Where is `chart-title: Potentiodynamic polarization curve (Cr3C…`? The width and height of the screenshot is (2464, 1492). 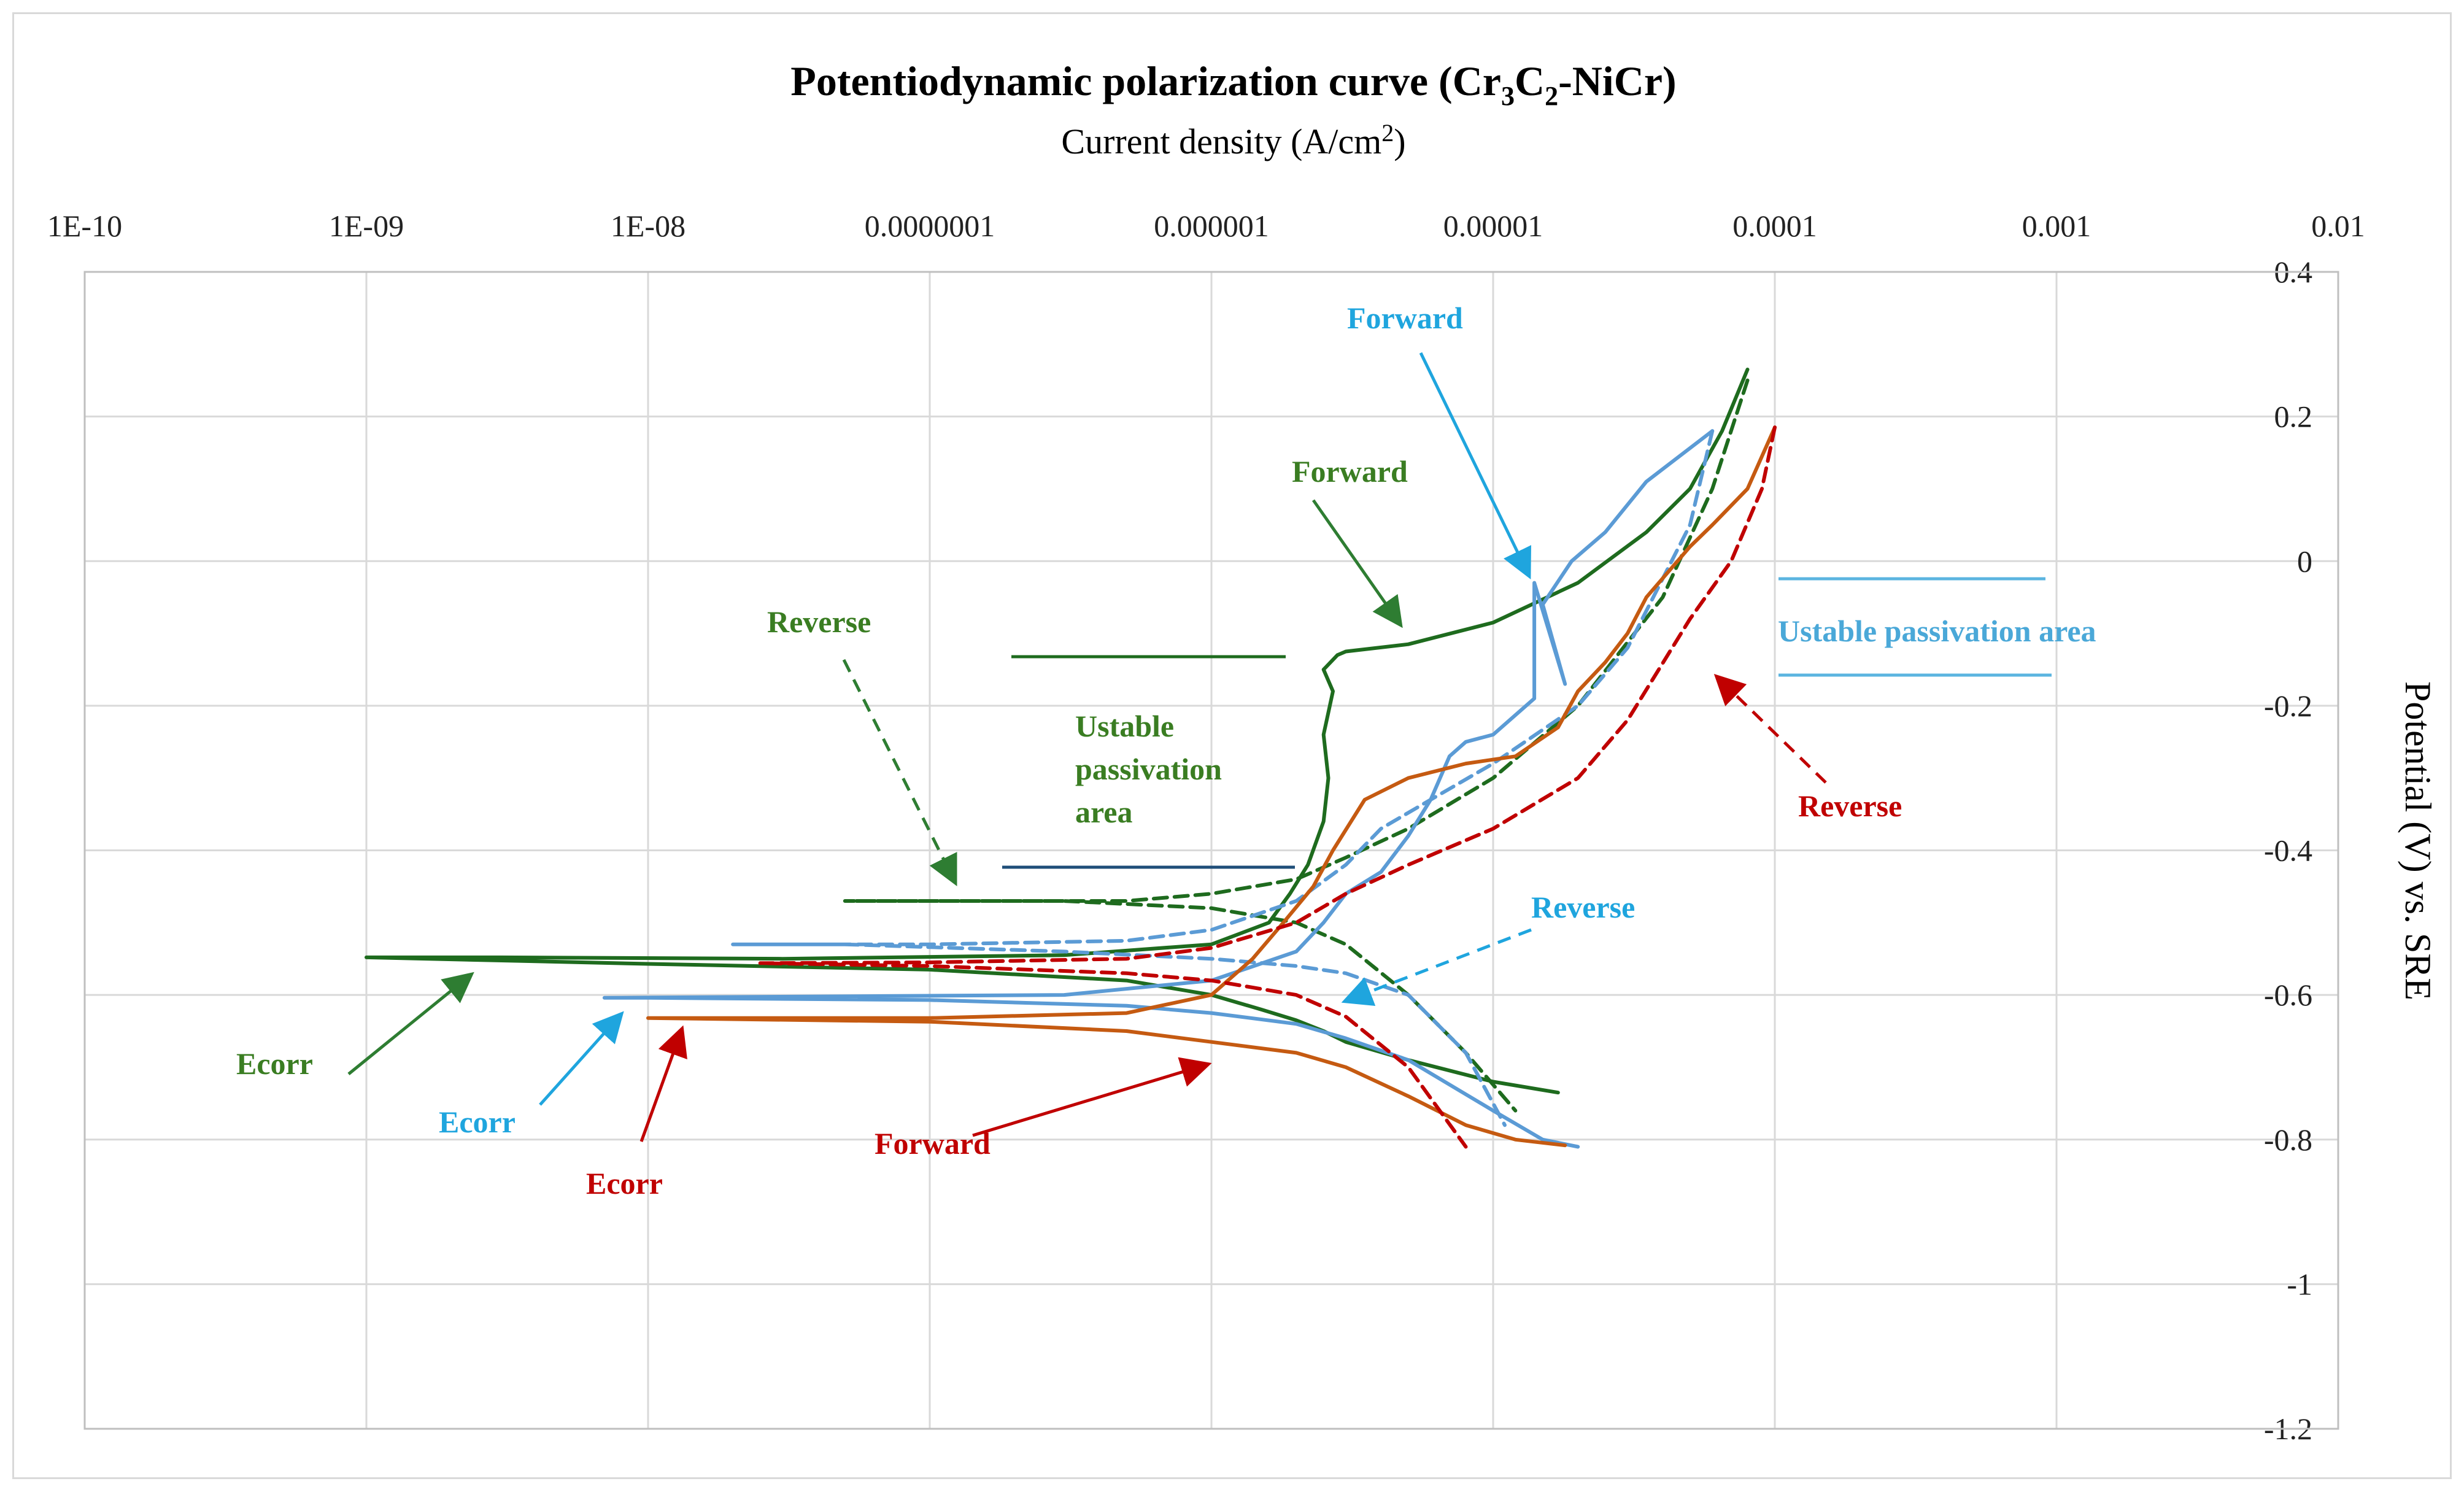 chart-title: Potentiodynamic polarization curve (Cr3C… is located at coordinates (1233, 84).